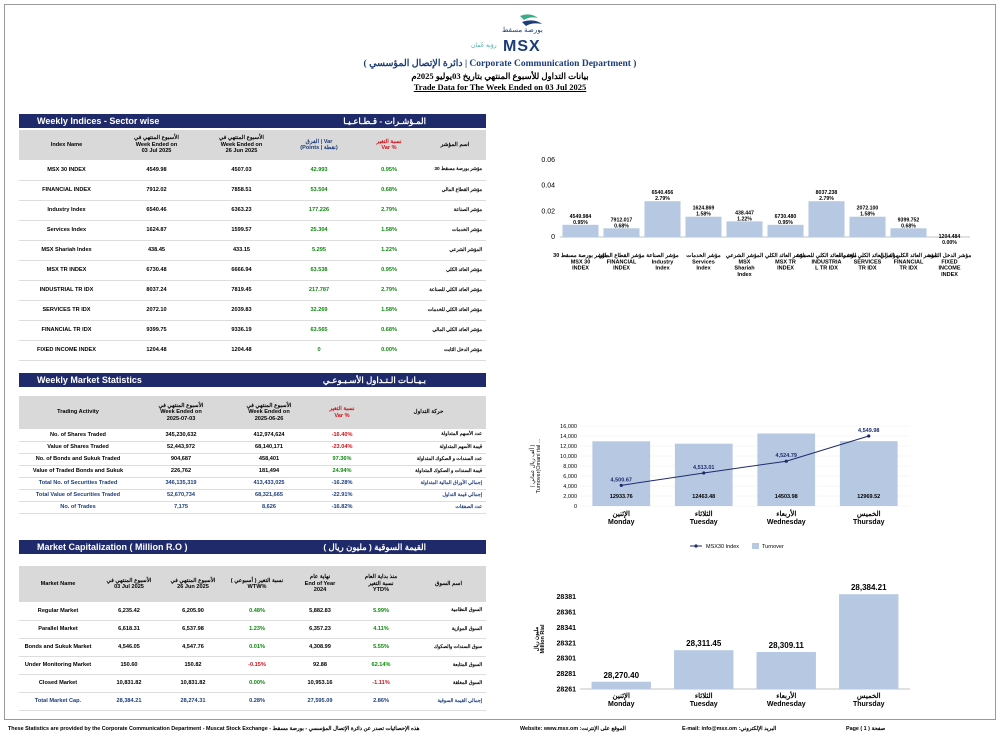 This screenshot has height=747, width=1000. Describe the element at coordinates (428, 471) in the screenshot. I see `table-cell: قيمة السندات و الصكوك المتداولة` at that location.